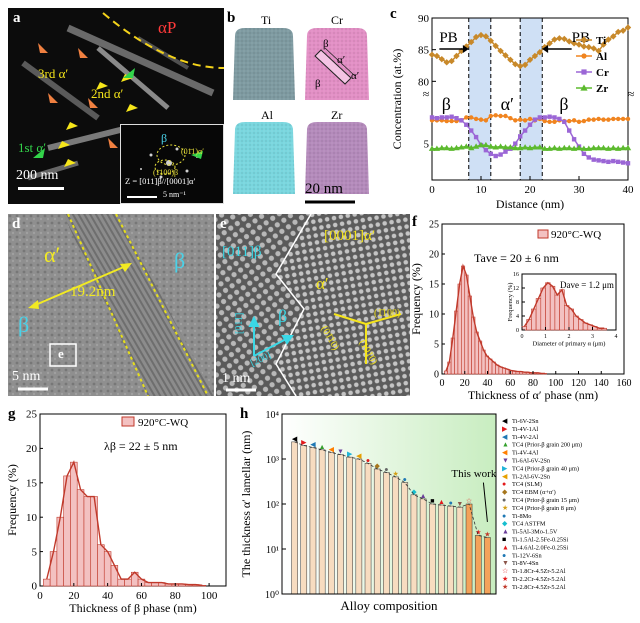 The image size is (640, 623). I want to click on h-legend-label-19: Ti-1.8Cr-4.5Zr-5.2Al, so click(539, 571).